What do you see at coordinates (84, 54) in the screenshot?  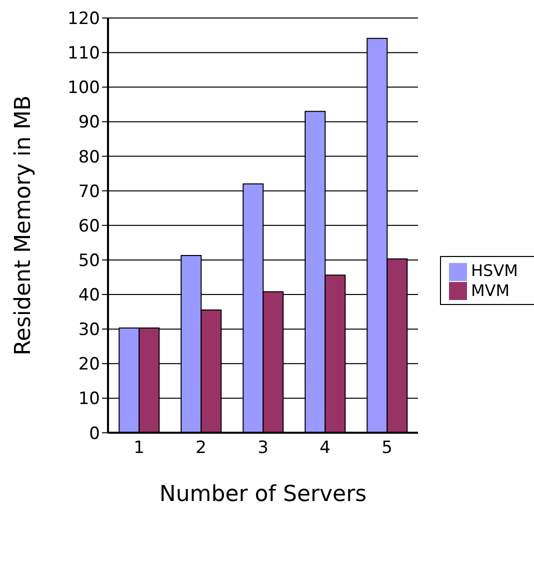 I see `y-tick-label: 110` at bounding box center [84, 54].